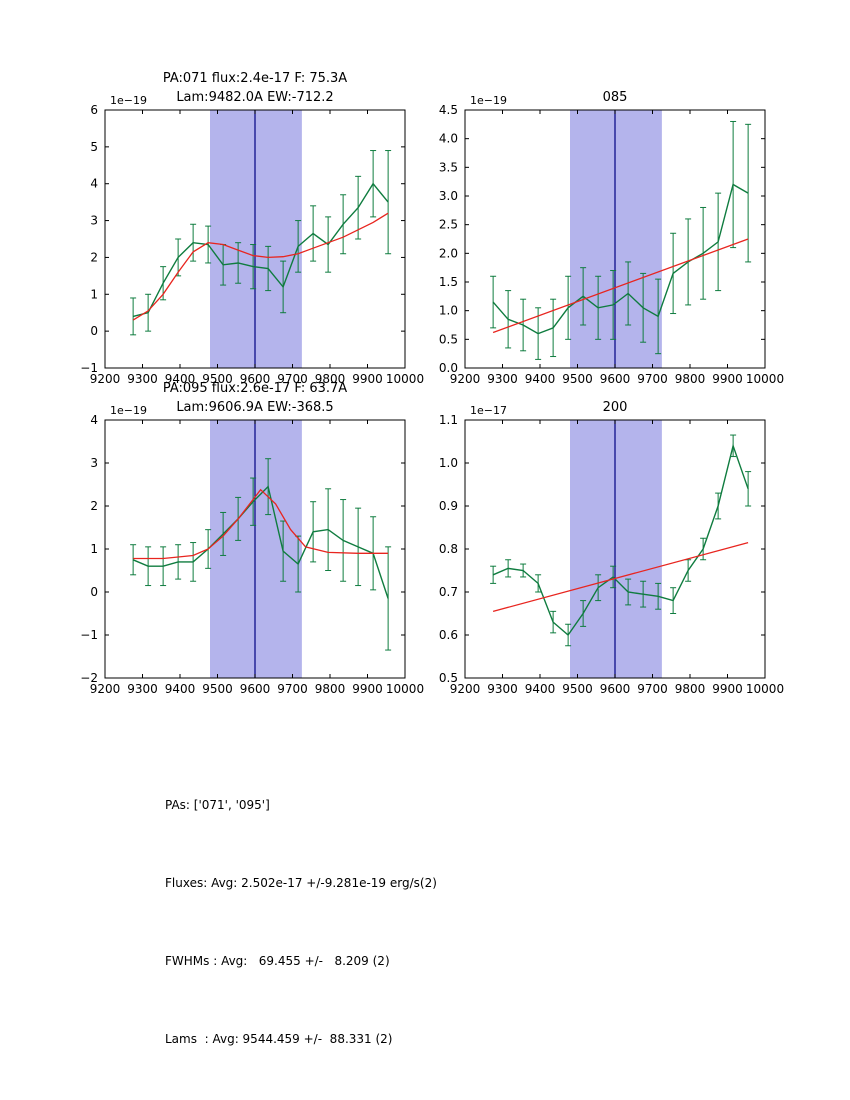 The height and width of the screenshot is (1100, 850). What do you see at coordinates (448, 110) in the screenshot?
I see `y-tick-label: 4.5` at bounding box center [448, 110].